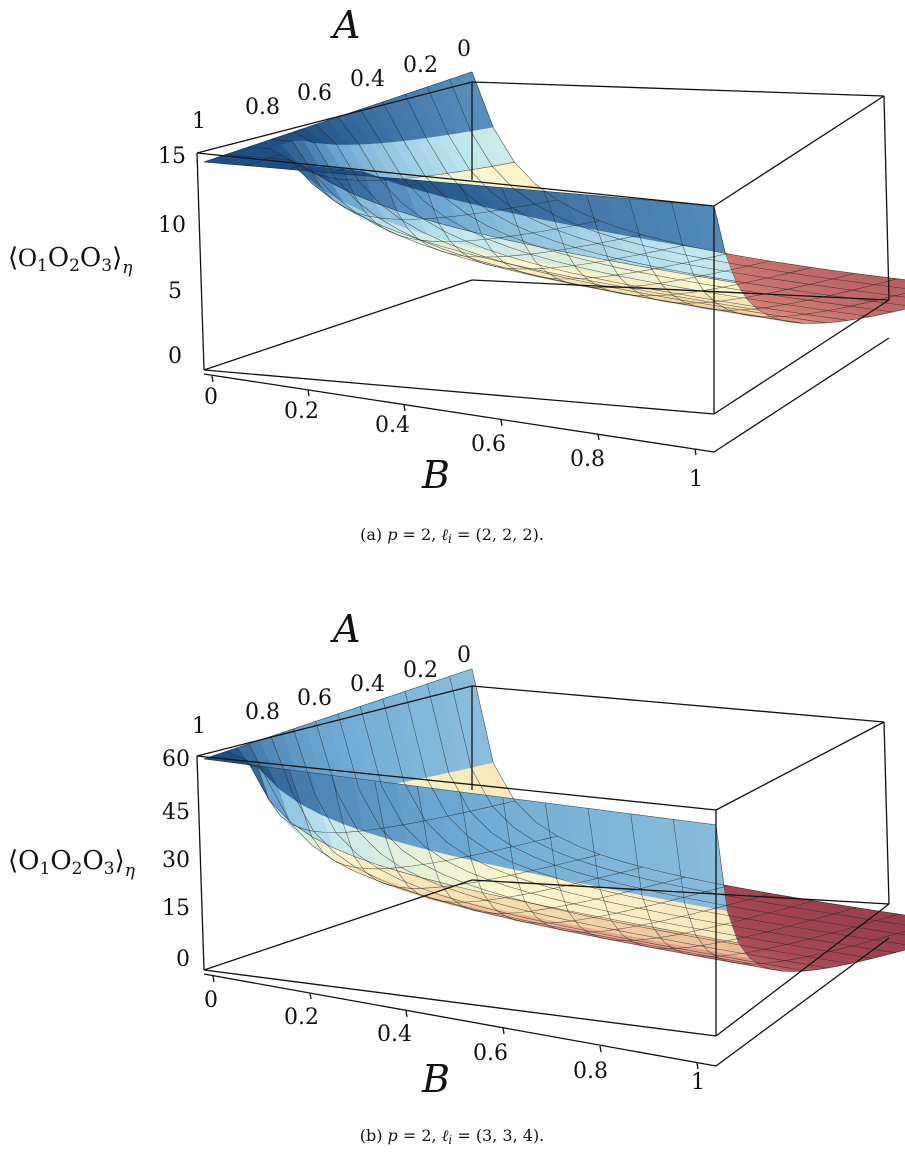 The height and width of the screenshot is (1153, 905). Describe the element at coordinates (680, 290) in the screenshot. I see `box-bottom-back-right` at that location.